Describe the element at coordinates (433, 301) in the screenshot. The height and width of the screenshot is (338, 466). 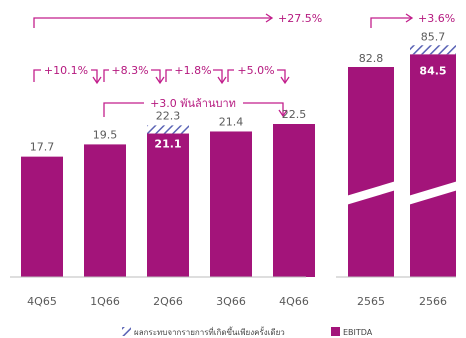
I see `tick-label-2566: 2566` at that location.